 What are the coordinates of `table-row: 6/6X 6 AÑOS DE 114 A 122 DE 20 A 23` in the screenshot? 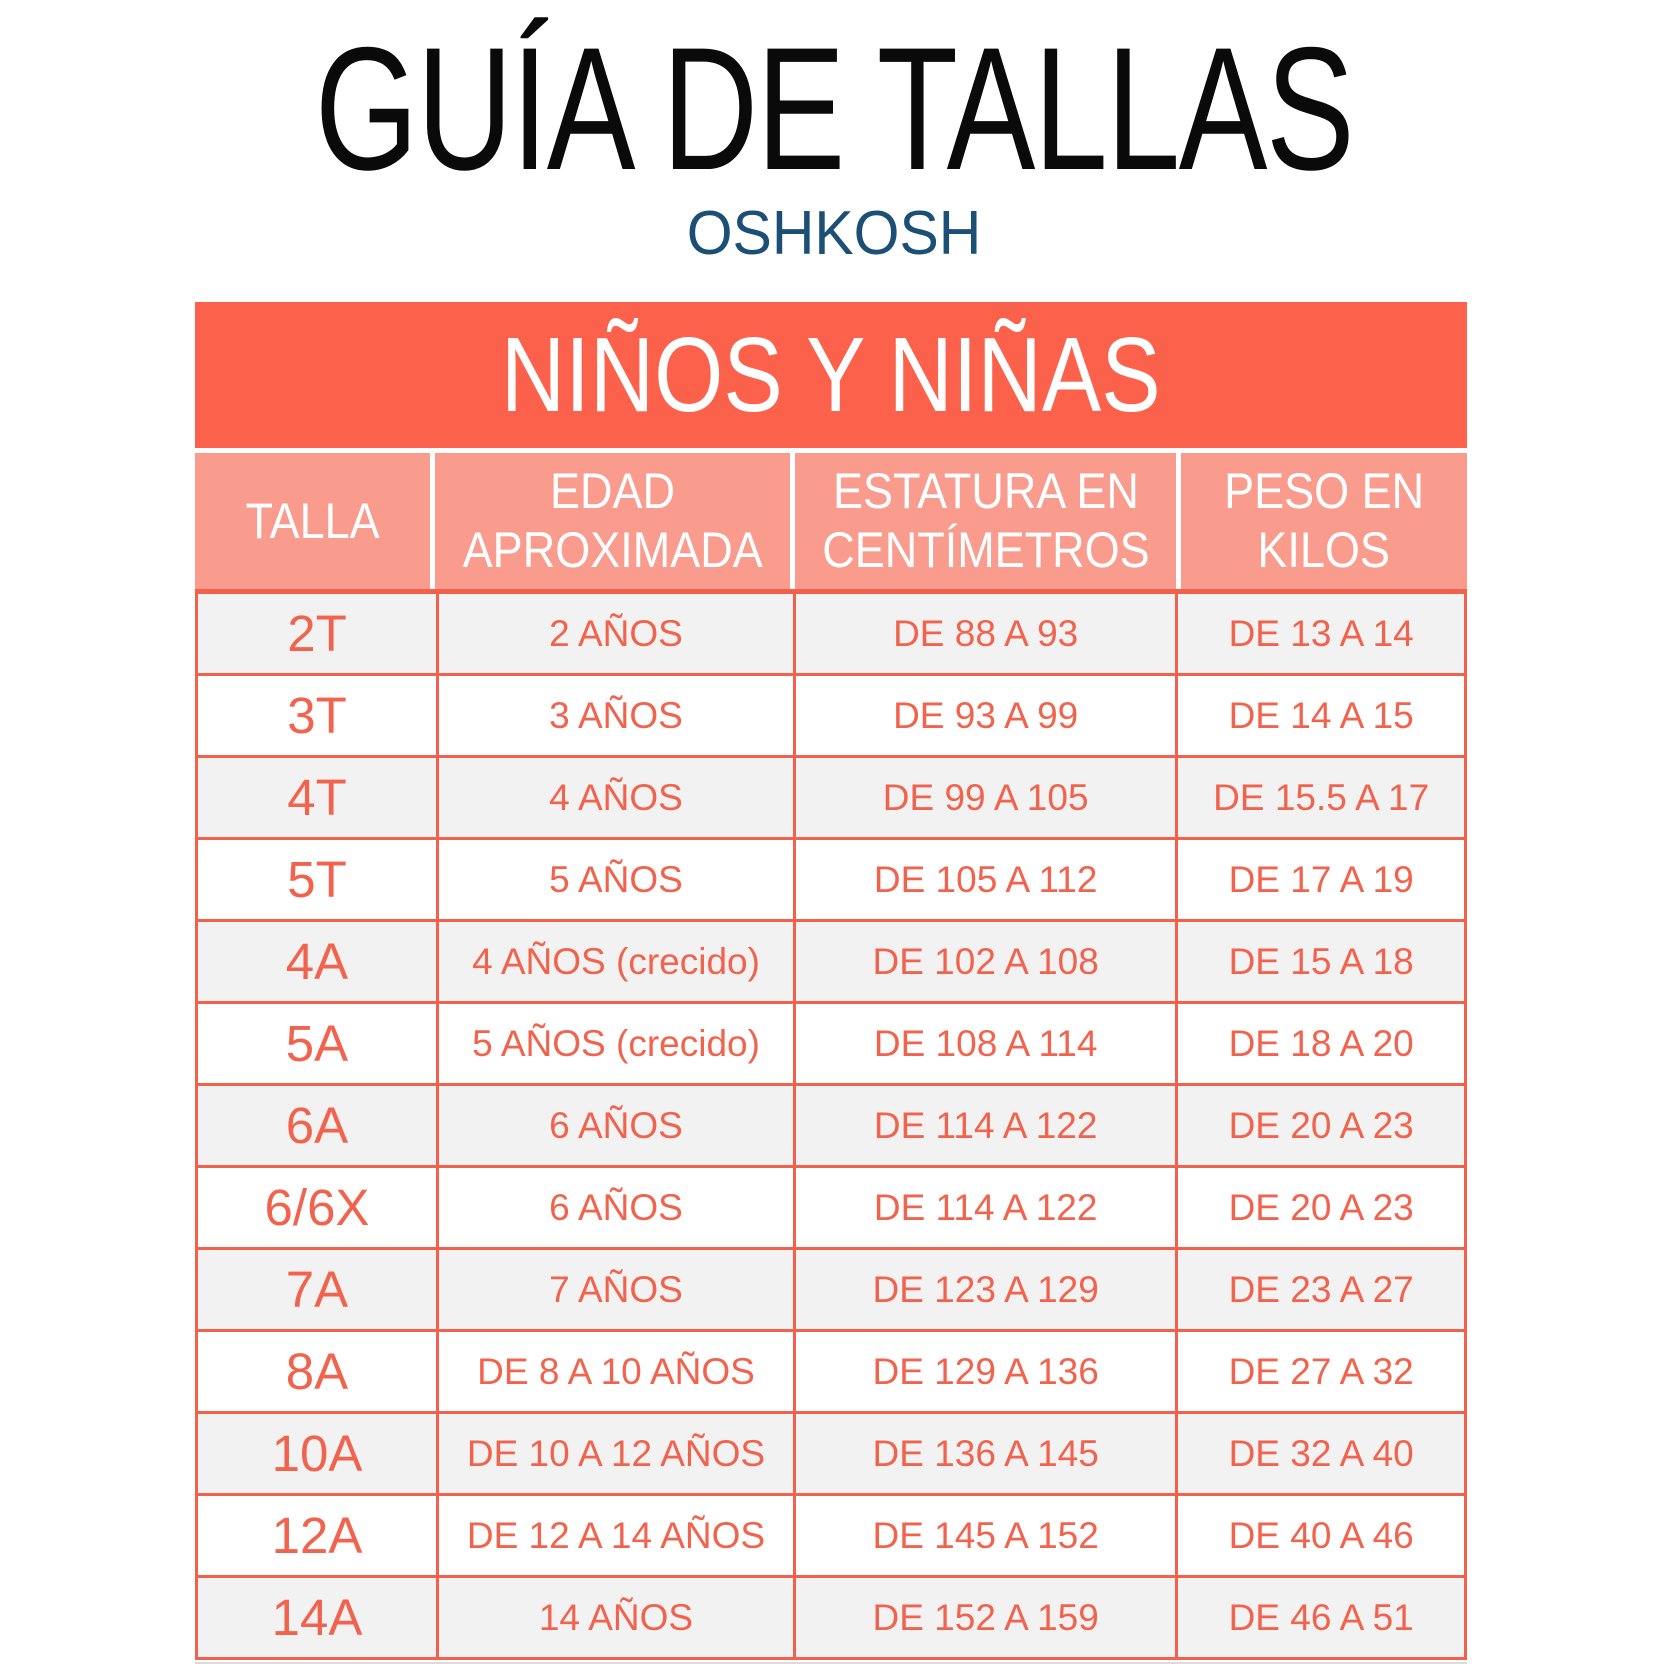 It's located at (831, 1206).